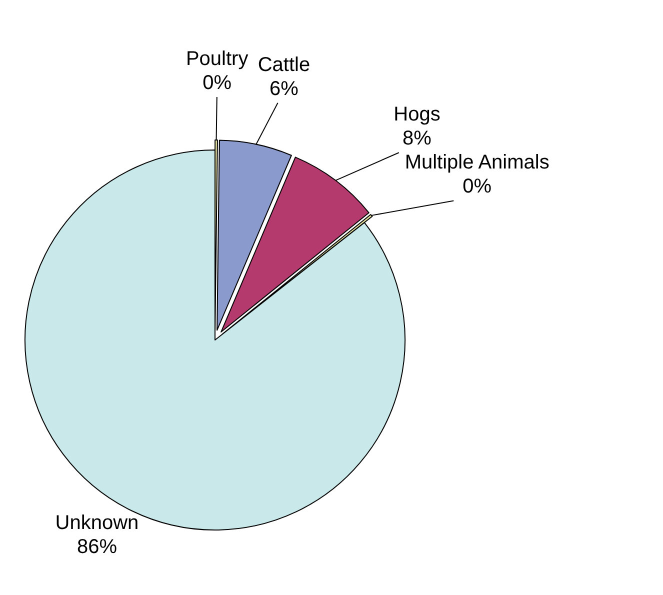 This screenshot has width=663, height=595. What do you see at coordinates (477, 163) in the screenshot?
I see `slice-label: Multiple Animals` at bounding box center [477, 163].